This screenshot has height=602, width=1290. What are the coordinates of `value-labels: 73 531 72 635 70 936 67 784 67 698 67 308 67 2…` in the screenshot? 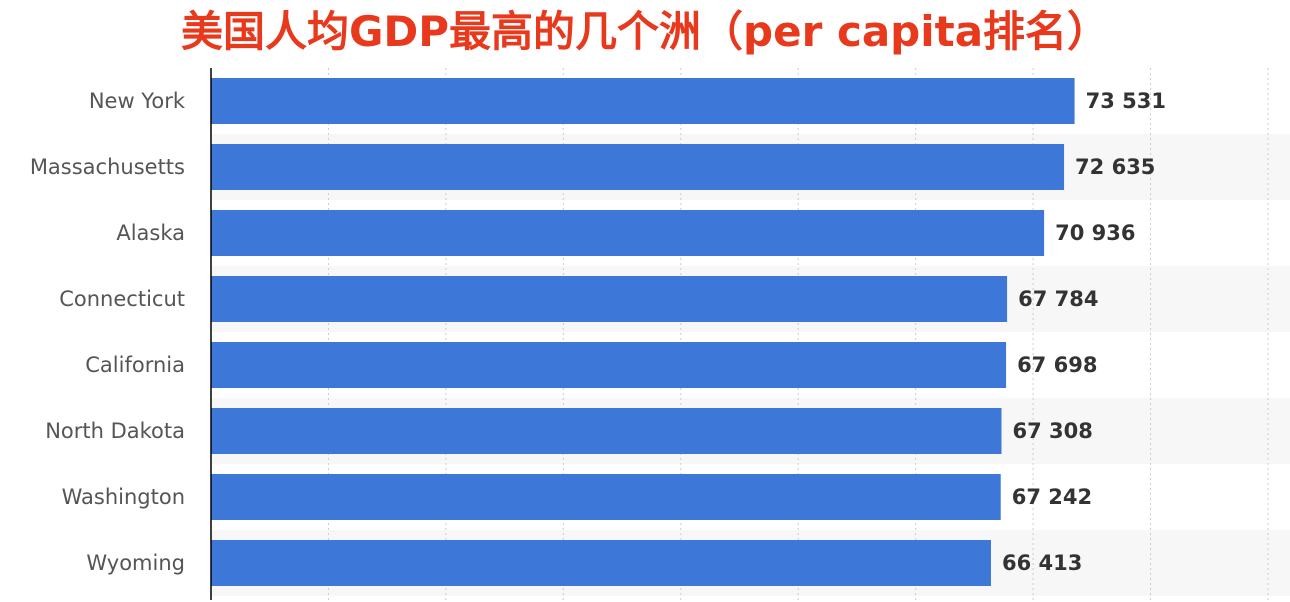 It's located at (1084, 332).